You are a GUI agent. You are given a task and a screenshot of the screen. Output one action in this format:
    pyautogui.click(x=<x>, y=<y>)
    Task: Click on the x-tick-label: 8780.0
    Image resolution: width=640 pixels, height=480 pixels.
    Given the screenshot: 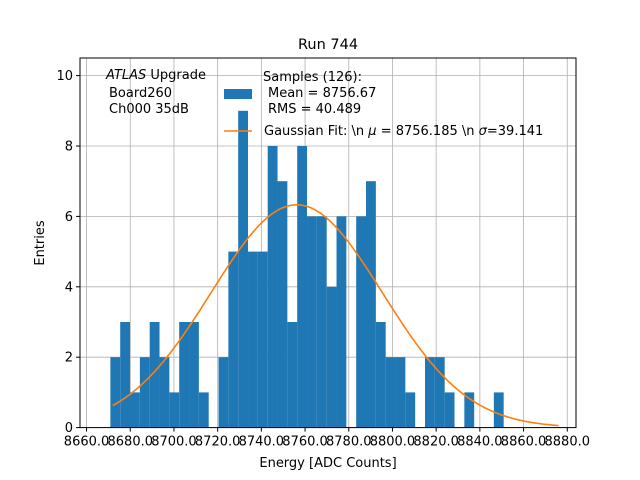 What is the action you would take?
    pyautogui.click(x=349, y=442)
    